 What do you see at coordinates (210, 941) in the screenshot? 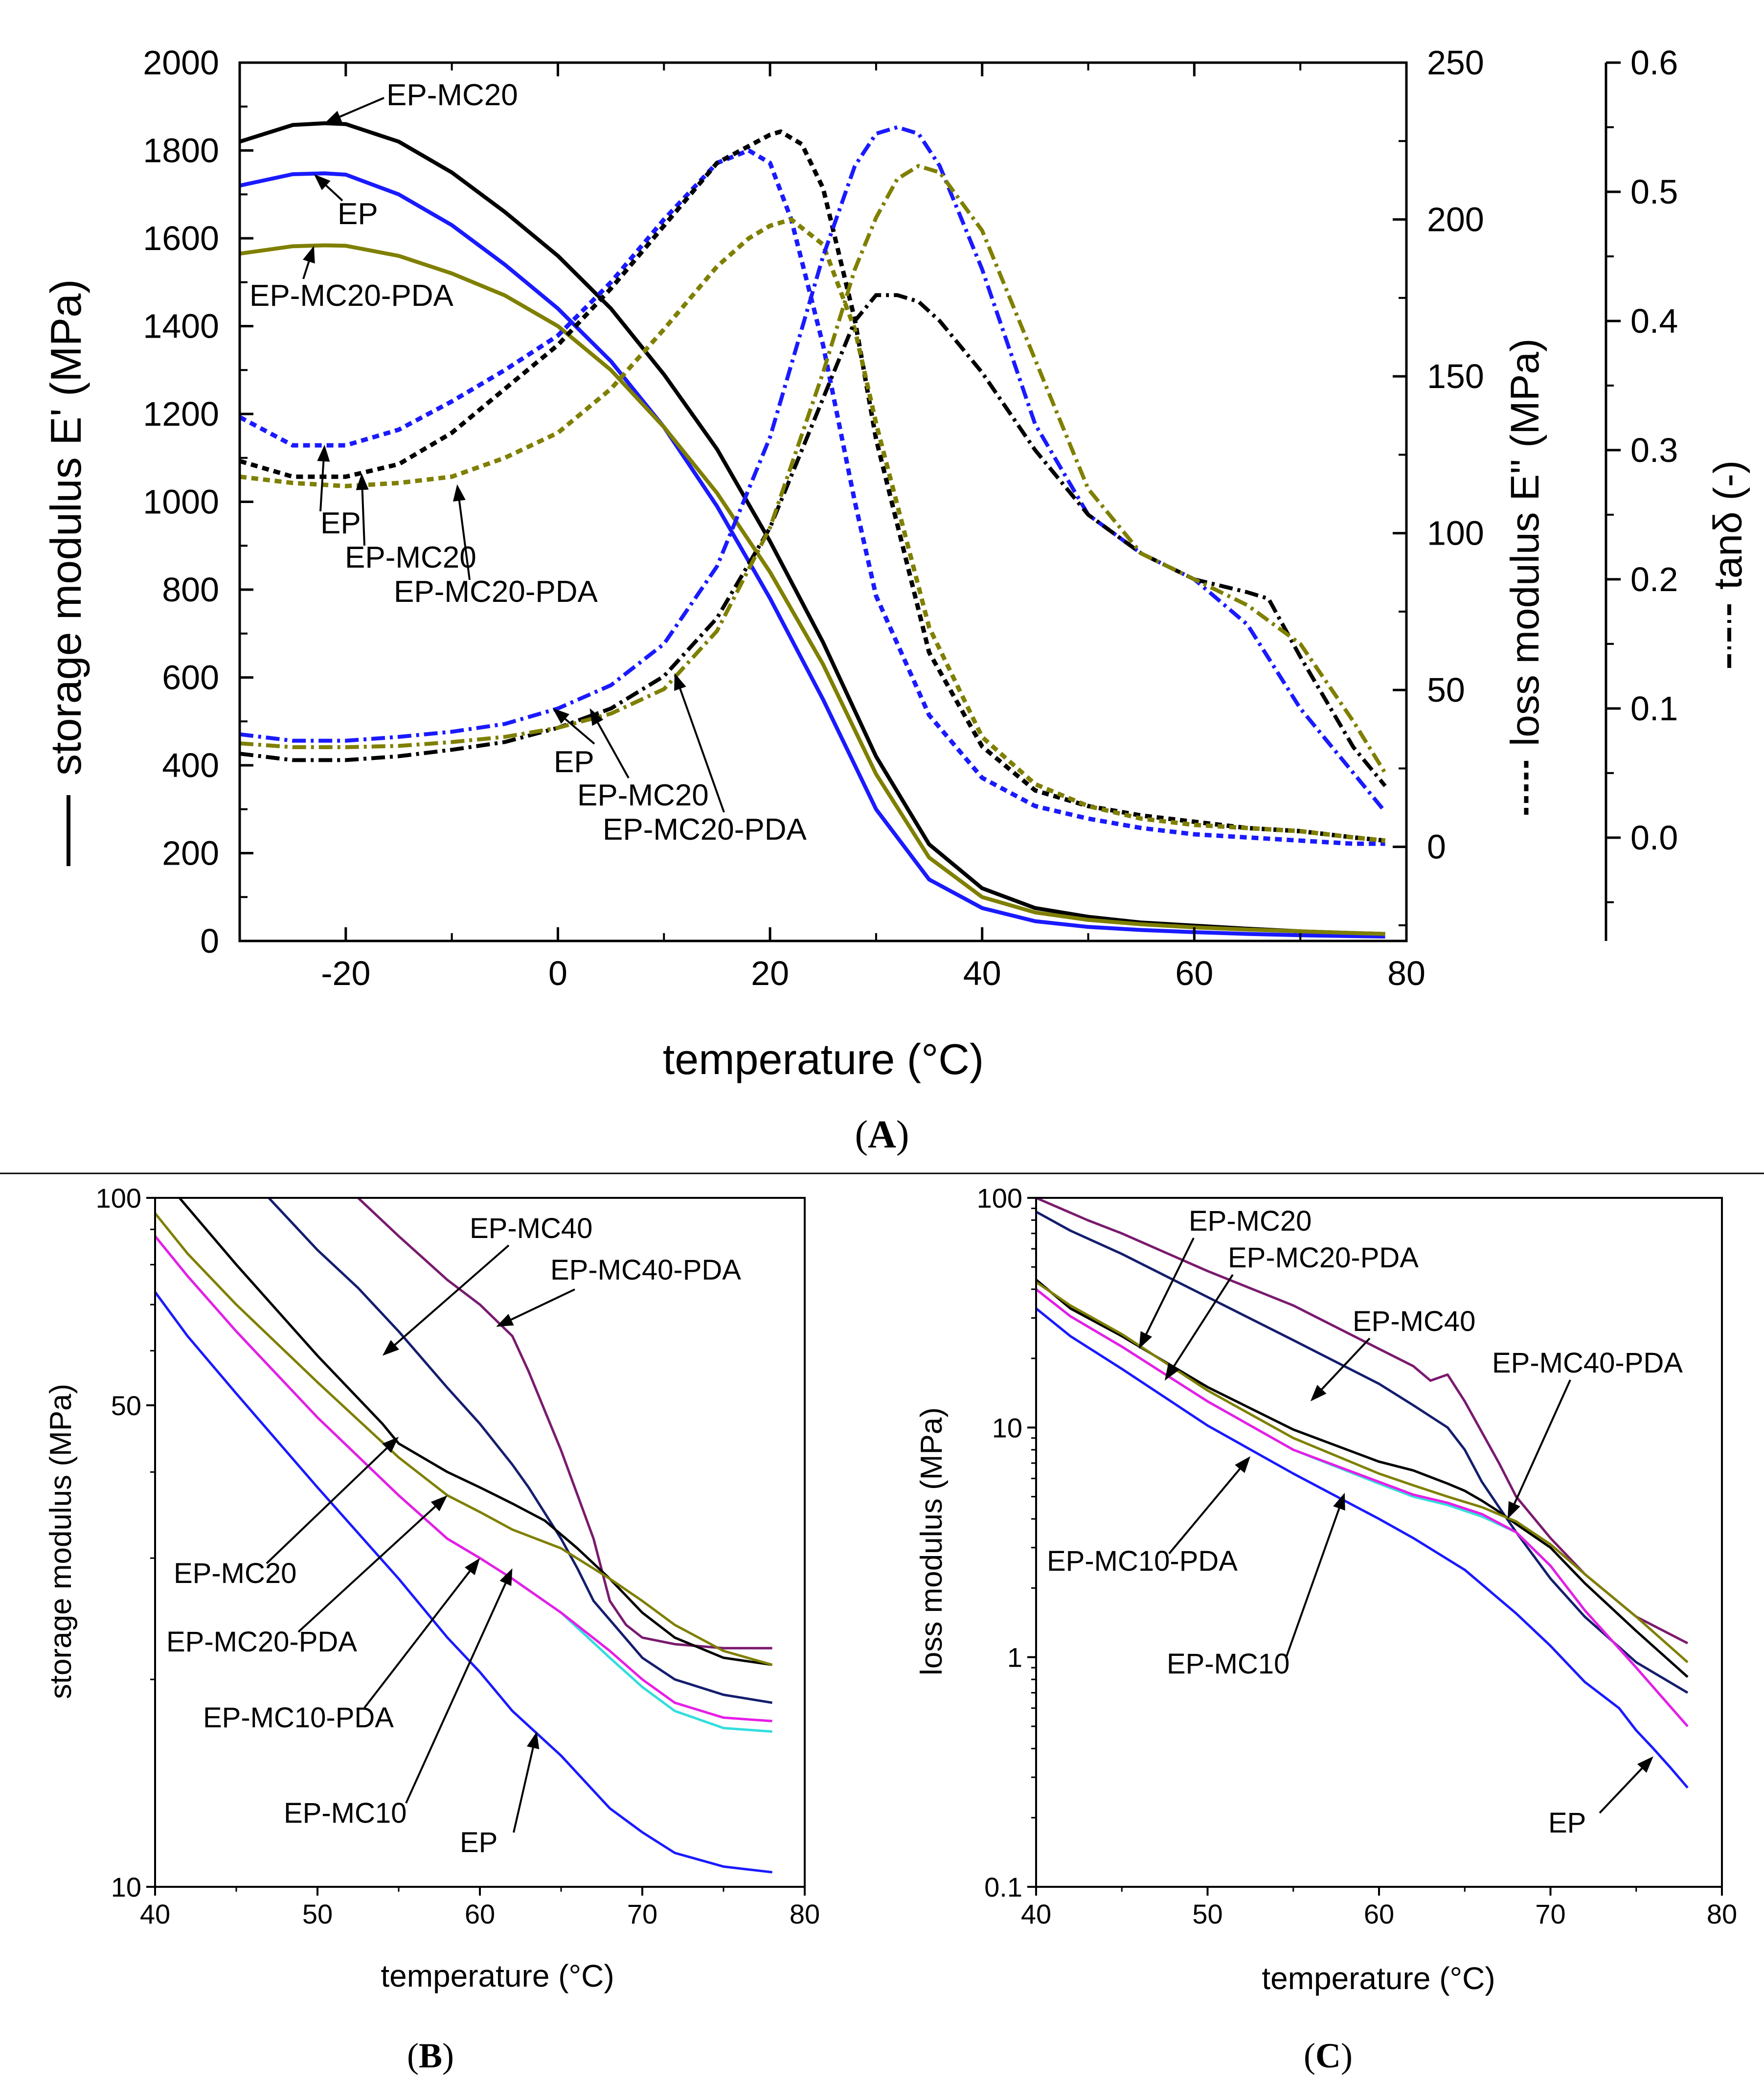
I see `y-tick-label: 0` at bounding box center [210, 941].